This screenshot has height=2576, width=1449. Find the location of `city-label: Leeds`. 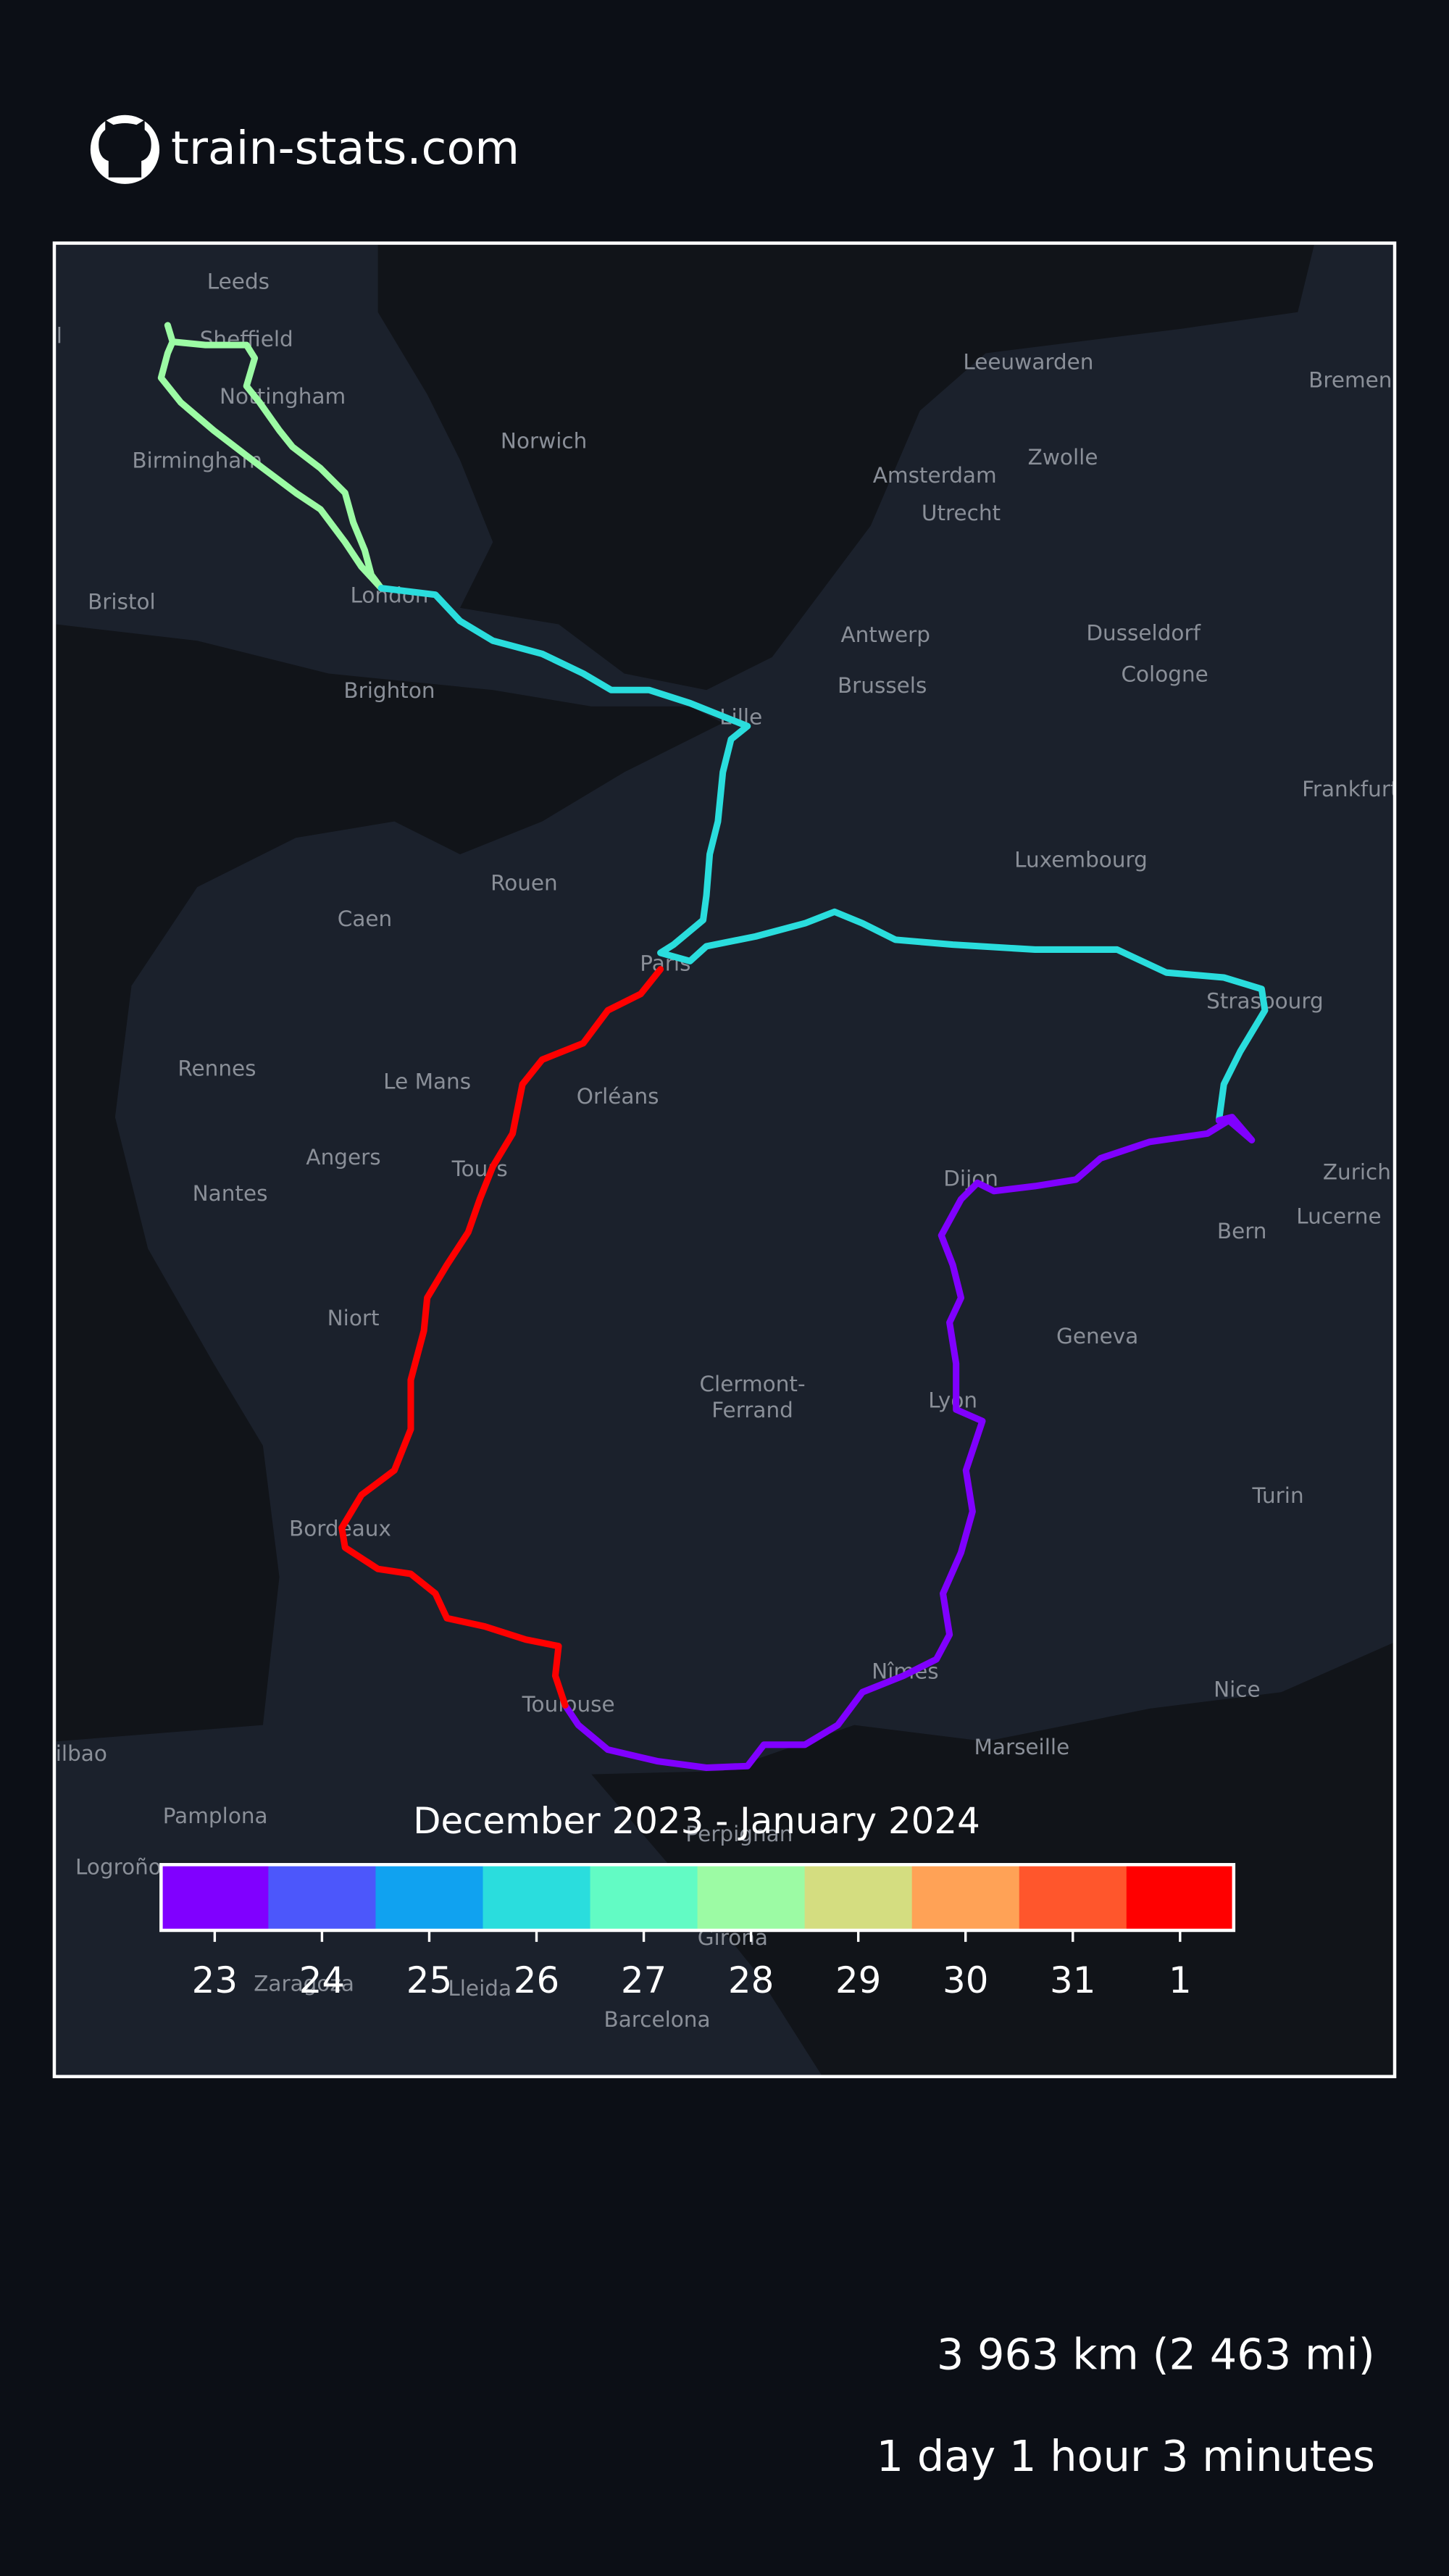

city-label: Leeds is located at coordinates (238, 281).